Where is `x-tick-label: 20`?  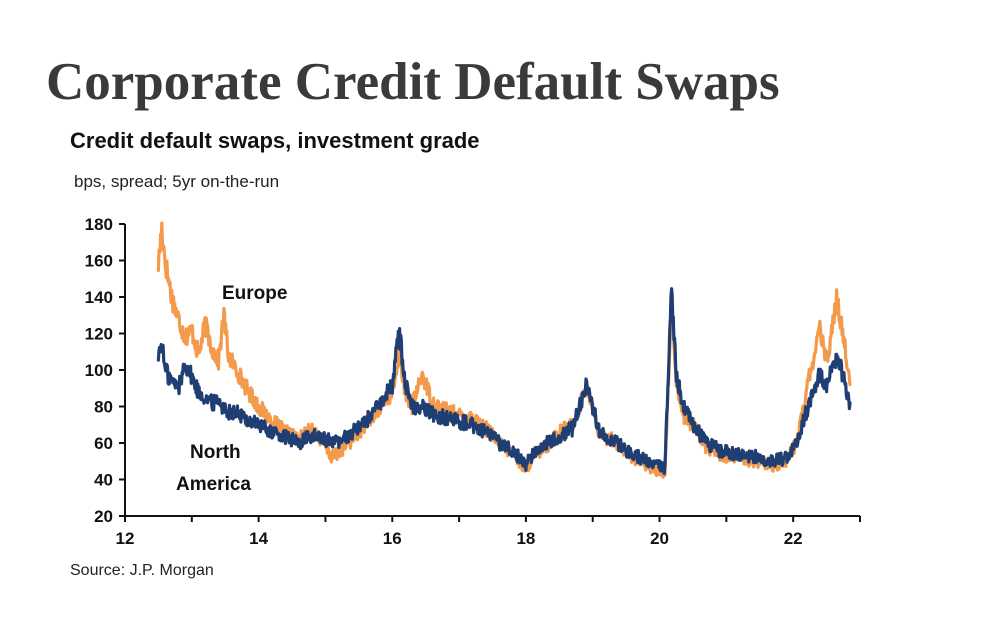 x-tick-label: 20 is located at coordinates (659, 538).